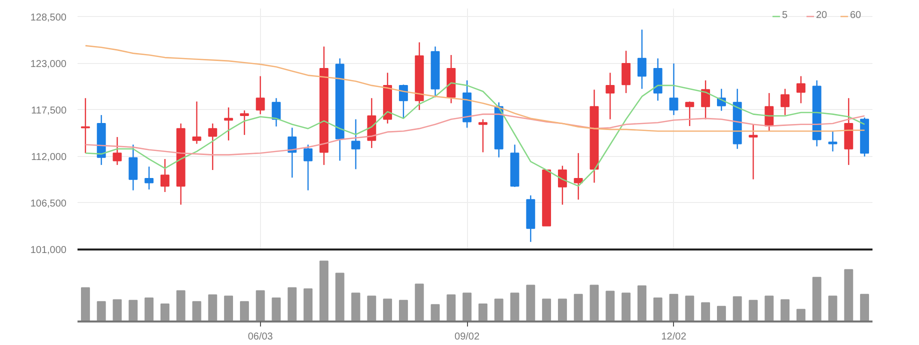  Describe the element at coordinates (261, 337) in the screenshot. I see `x-tick-label: 06/03` at that location.